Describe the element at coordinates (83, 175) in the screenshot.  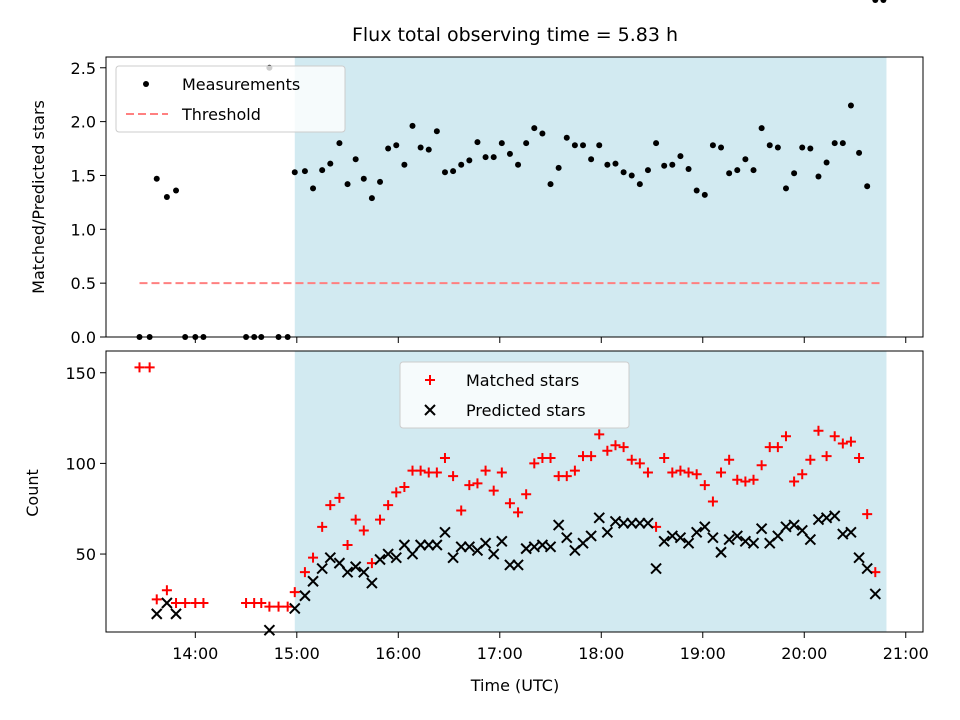
I see `y-tick-label: 1.5` at that location.